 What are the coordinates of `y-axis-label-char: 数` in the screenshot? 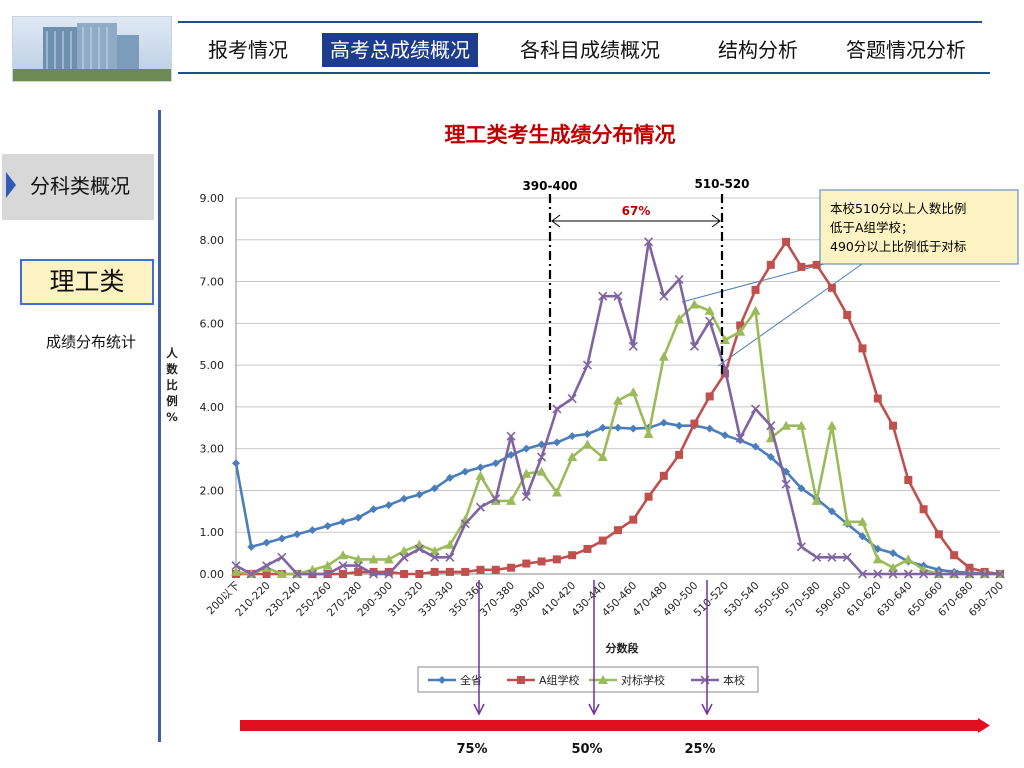 It's located at (172, 369).